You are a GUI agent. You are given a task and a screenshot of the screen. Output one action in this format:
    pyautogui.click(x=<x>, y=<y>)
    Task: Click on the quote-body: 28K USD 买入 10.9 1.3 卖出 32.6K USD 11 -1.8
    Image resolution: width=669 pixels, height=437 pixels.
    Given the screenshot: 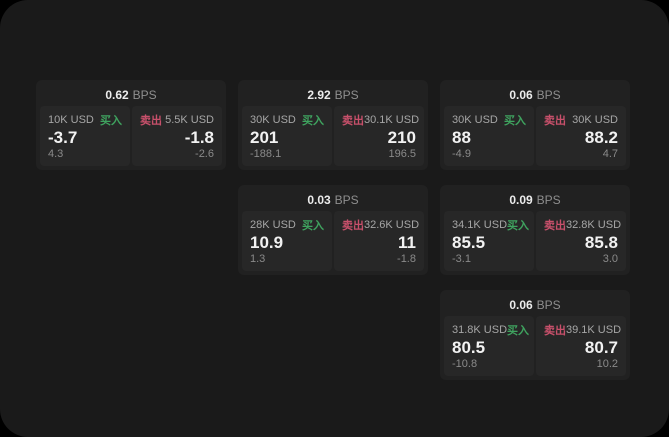 What is the action you would take?
    pyautogui.click(x=333, y=241)
    